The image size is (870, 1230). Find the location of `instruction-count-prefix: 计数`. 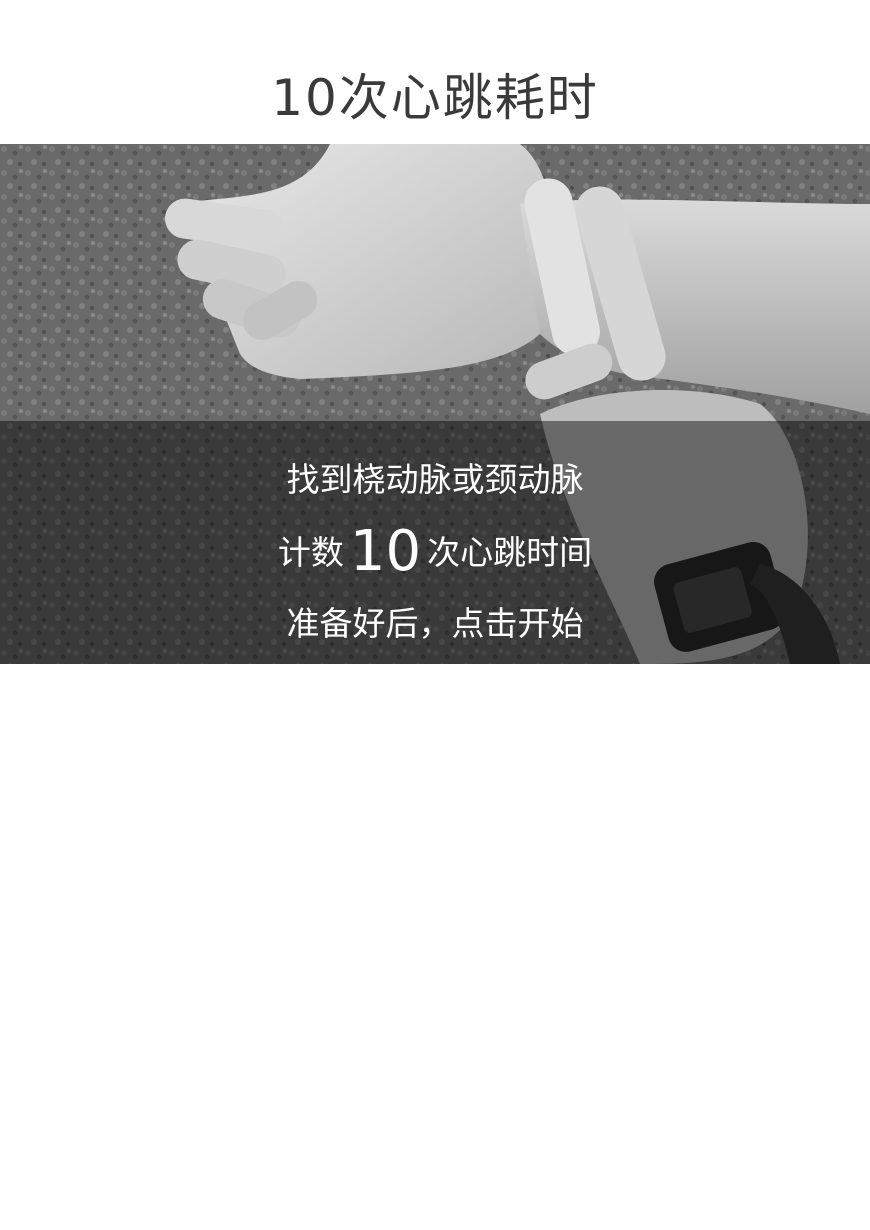

instruction-count-prefix: 计数 is located at coordinates (310, 552).